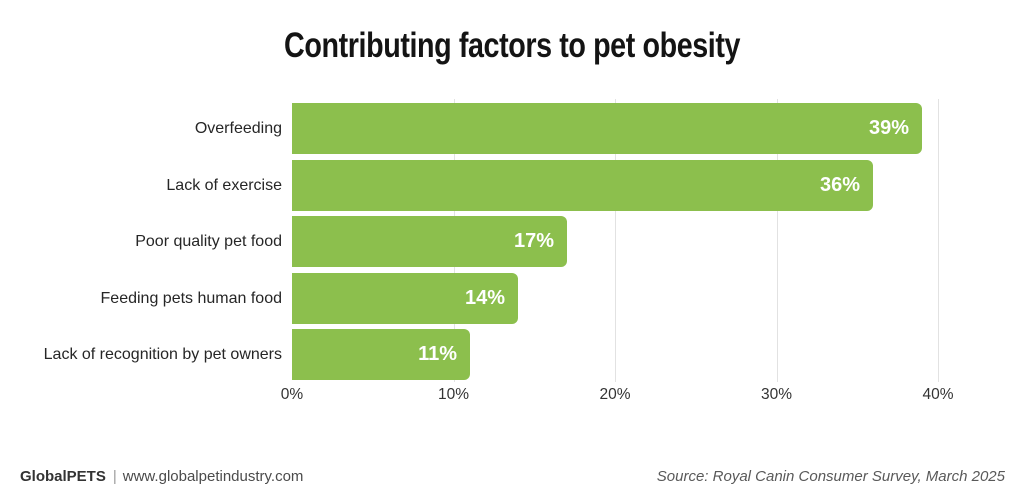 This screenshot has width=1024, height=500. I want to click on bar-1: 39%, so click(607, 128).